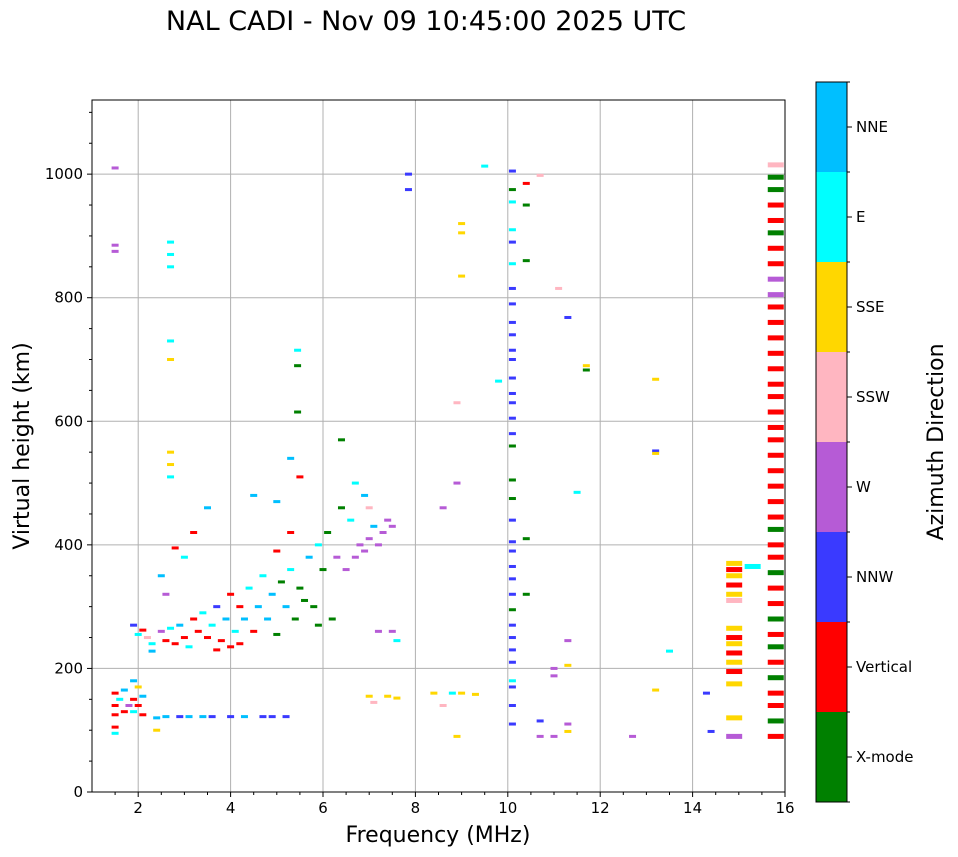  What do you see at coordinates (831, 307) in the screenshot?
I see `colorbar-segment-sse` at bounding box center [831, 307].